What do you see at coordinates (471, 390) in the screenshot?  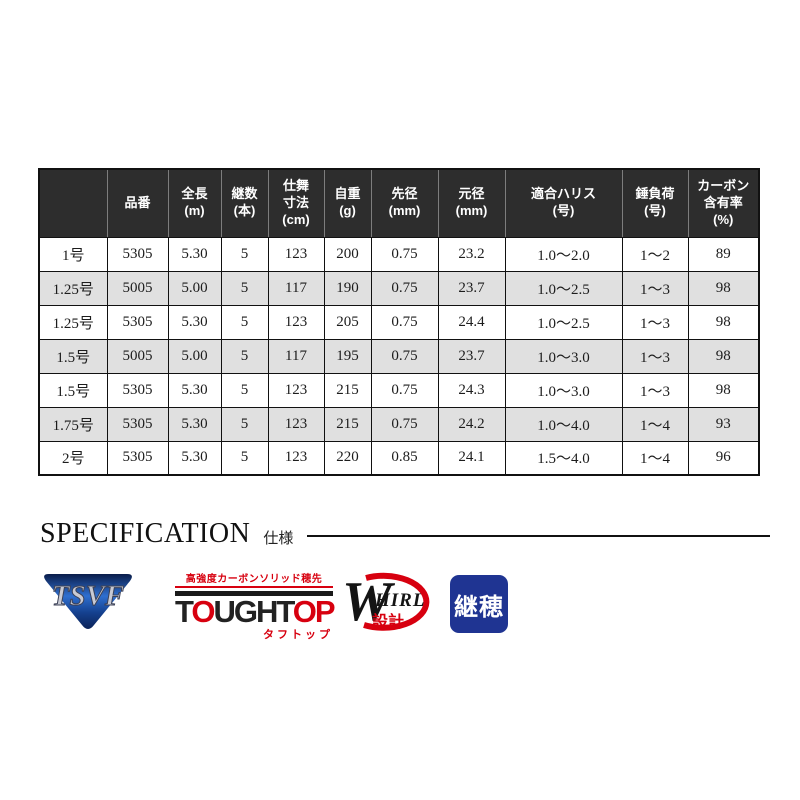 I see `cell: 24.3` at bounding box center [471, 390].